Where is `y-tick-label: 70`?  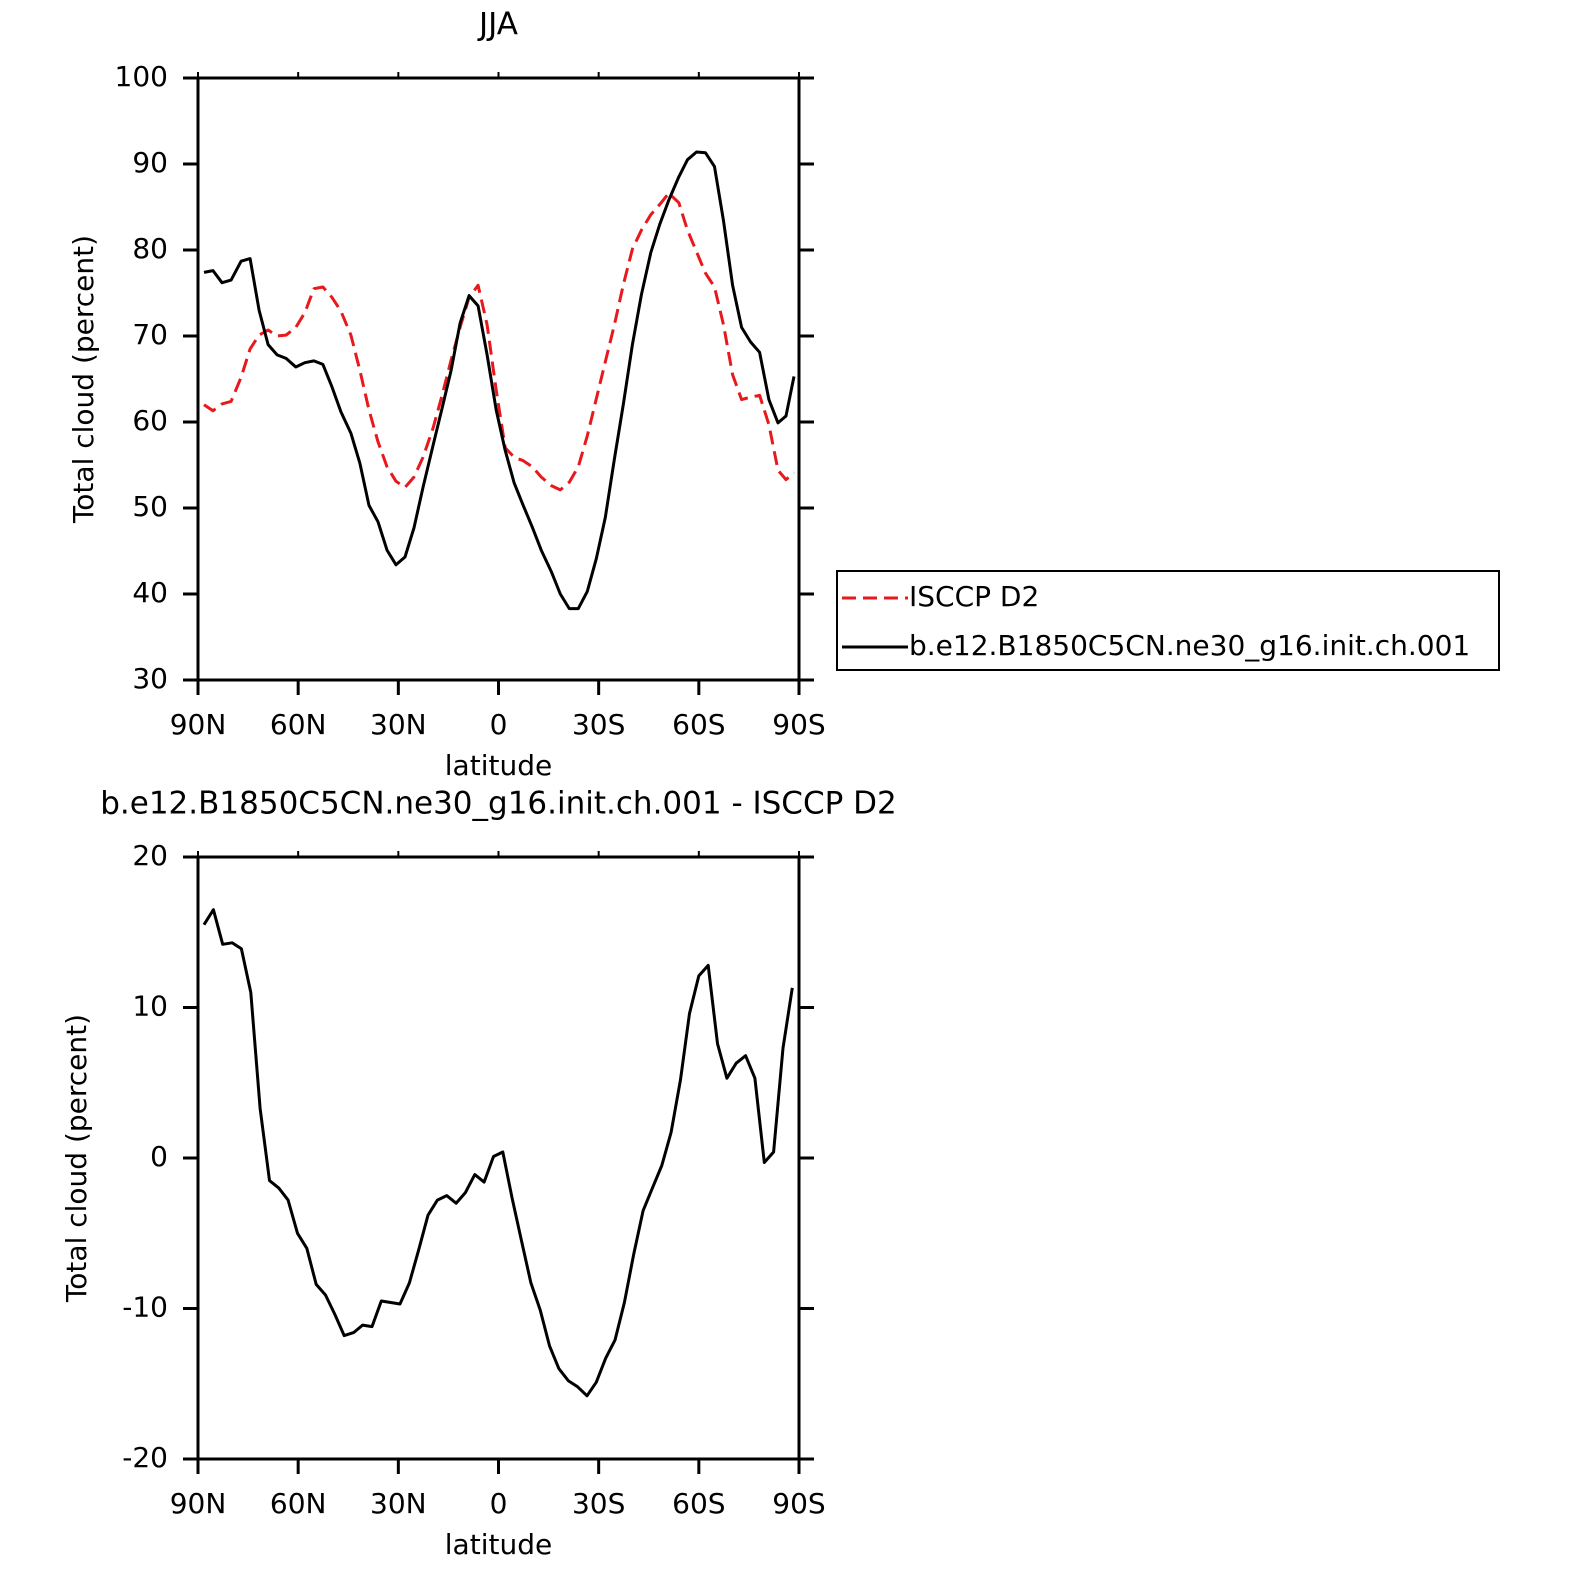
y-tick-label: 70 is located at coordinates (150, 334).